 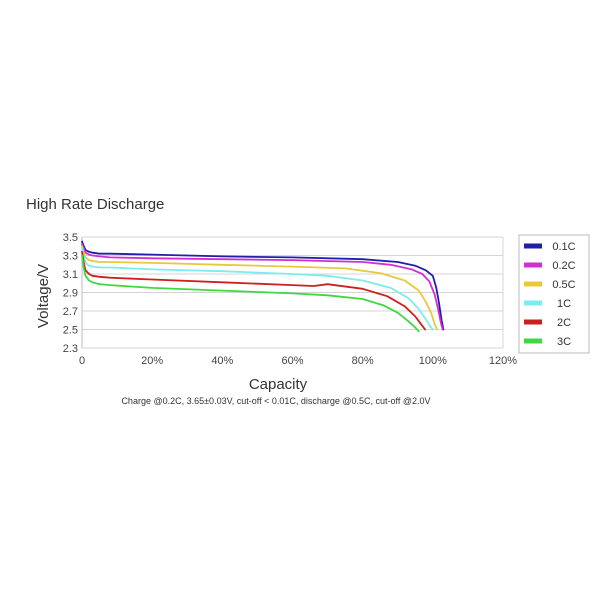 What do you see at coordinates (70, 349) in the screenshot?
I see `y-tick-label: 2.3` at bounding box center [70, 349].